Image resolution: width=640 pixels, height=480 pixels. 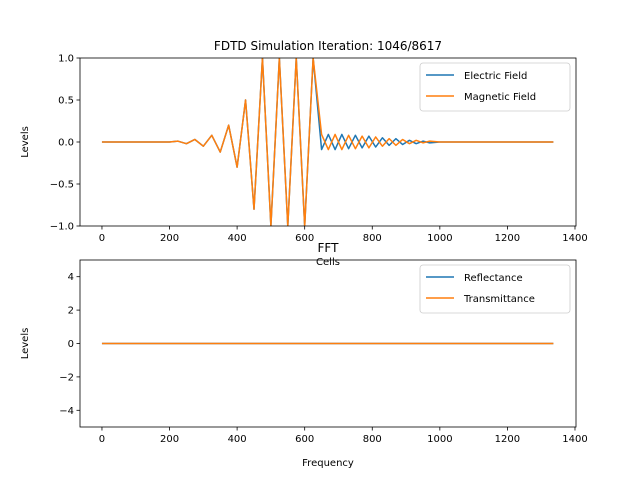 I want to click on legend-label: Transmittance, so click(x=499, y=299).